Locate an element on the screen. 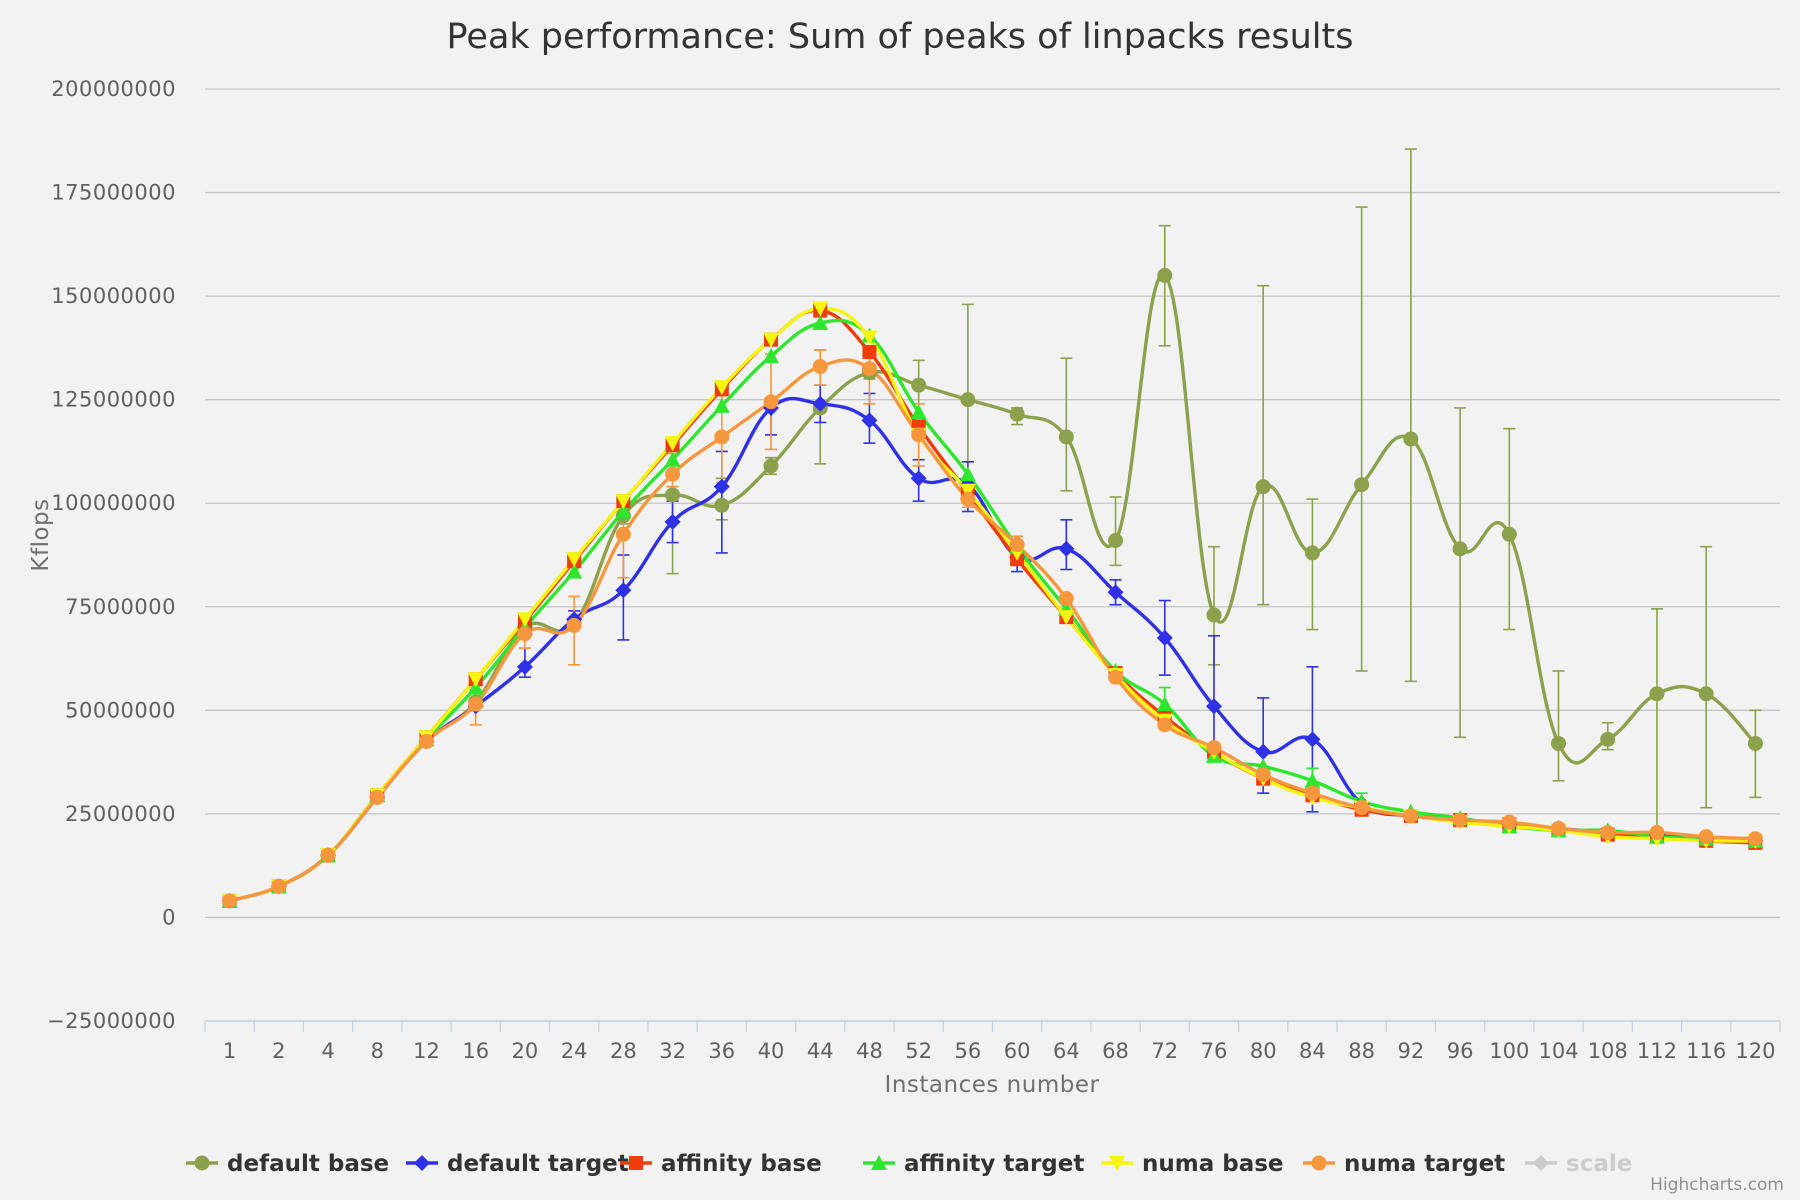 This screenshot has width=1800, height=1200. legend-item-scale: scale is located at coordinates (1578, 1164).